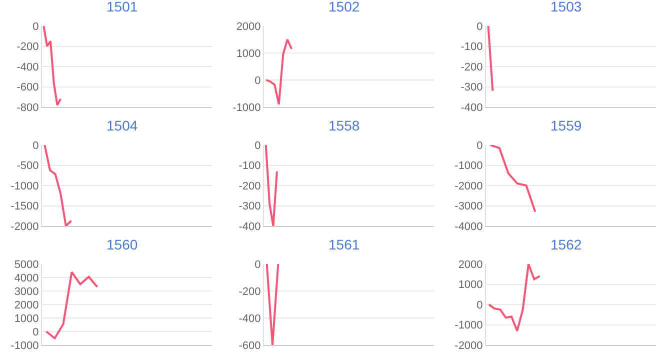  What do you see at coordinates (566, 244) in the screenshot?
I see `chart-title: 1562` at bounding box center [566, 244].